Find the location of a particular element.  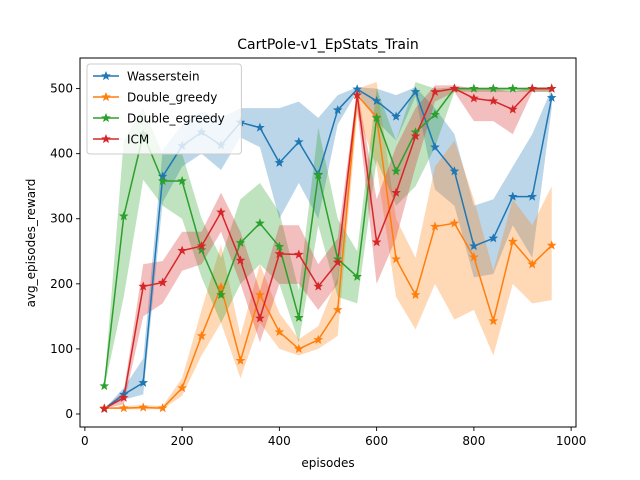

y-tick-label: 400 is located at coordinates (61, 154).